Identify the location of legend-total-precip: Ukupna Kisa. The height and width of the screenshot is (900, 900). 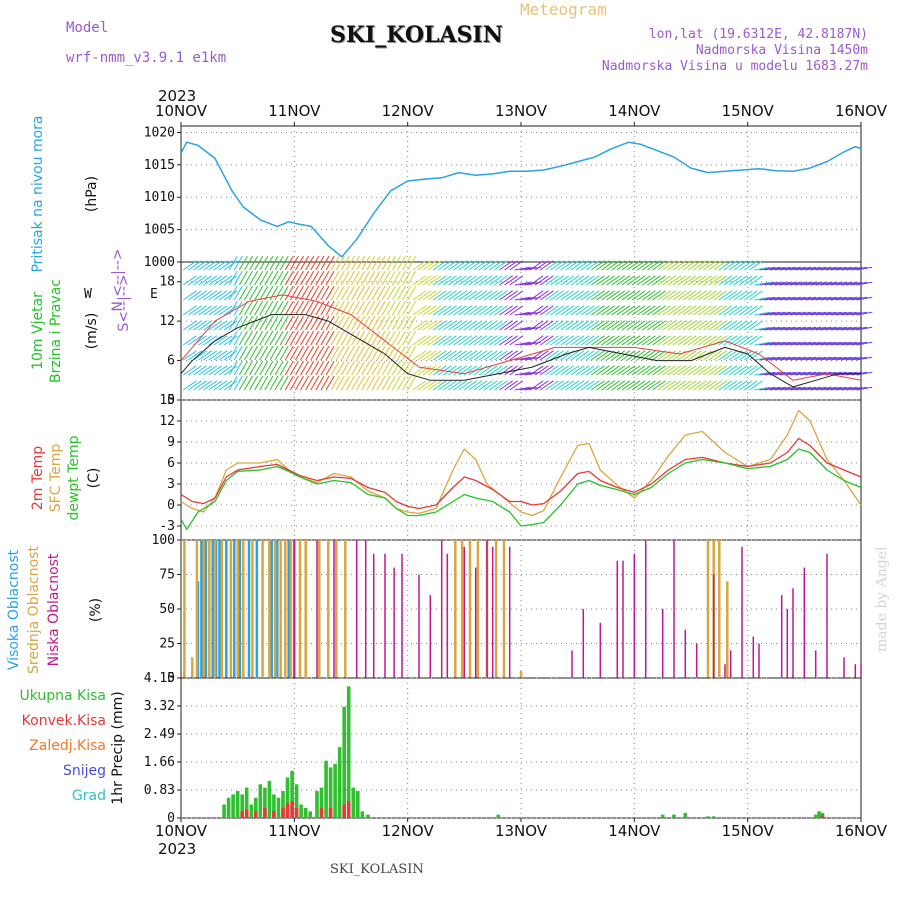
(62, 696).